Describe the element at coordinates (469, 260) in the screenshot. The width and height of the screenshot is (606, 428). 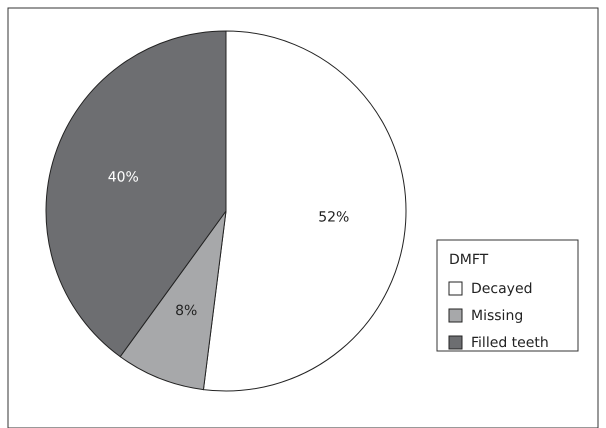
I see `legend-title: DMFT` at that location.